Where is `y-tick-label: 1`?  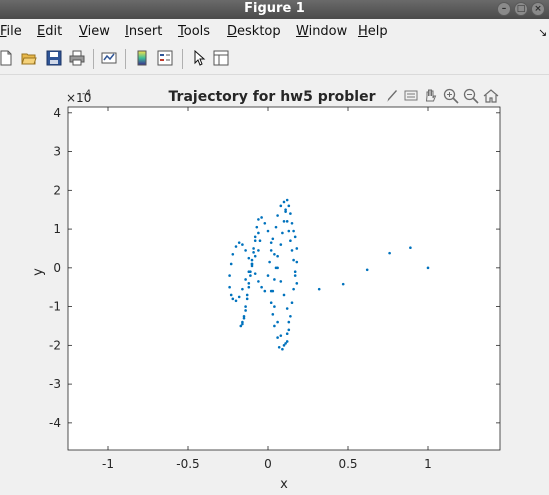 y-tick-label: 1 is located at coordinates (57, 229).